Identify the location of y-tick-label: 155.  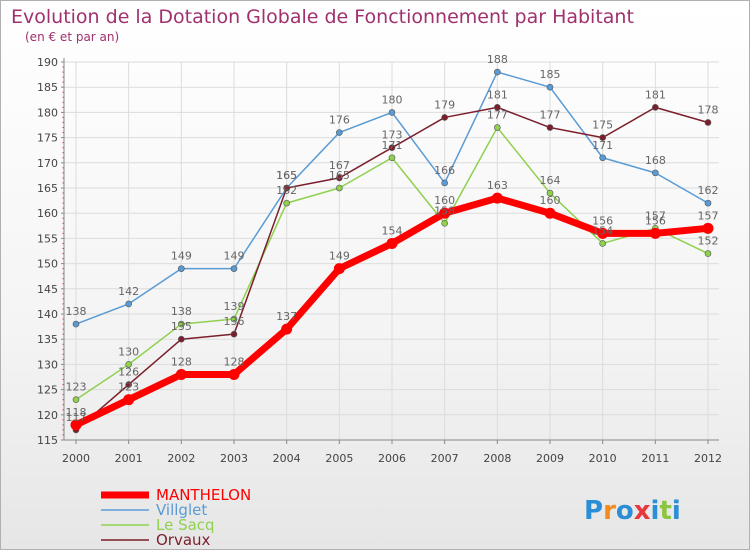
(47, 238).